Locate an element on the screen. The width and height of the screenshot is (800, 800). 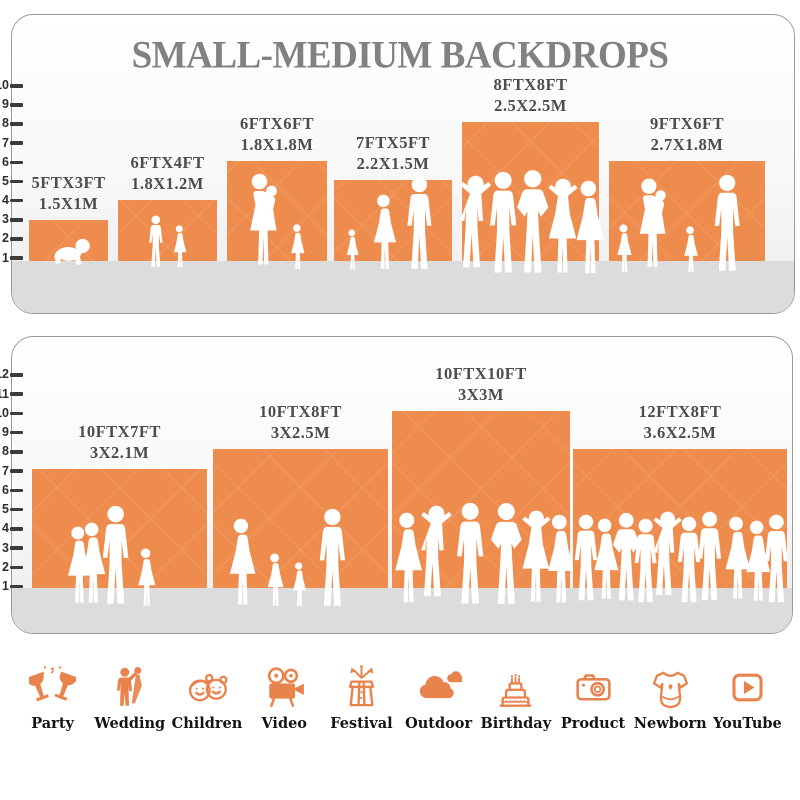
category-item: Festival is located at coordinates (361, 698).